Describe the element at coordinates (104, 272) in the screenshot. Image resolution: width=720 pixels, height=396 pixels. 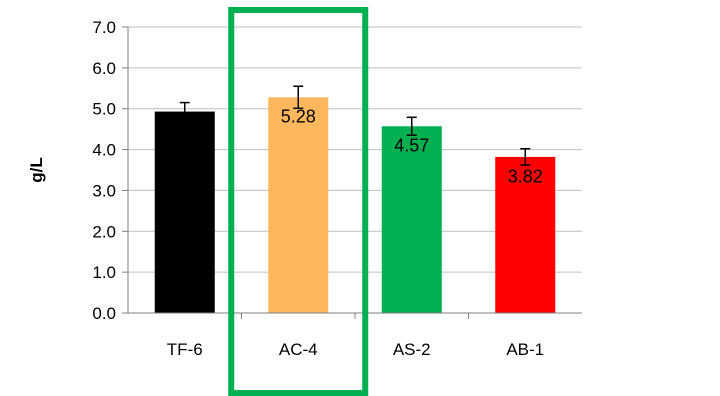
I see `y-tick-label: 1.0` at that location.